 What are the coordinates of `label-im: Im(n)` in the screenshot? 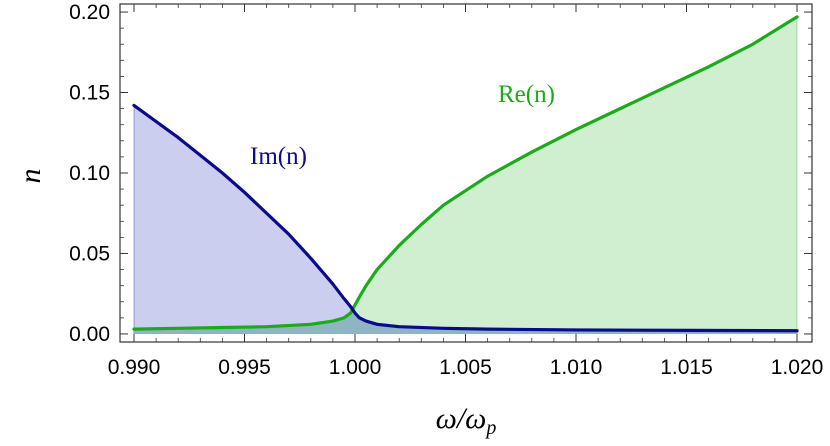 It's located at (278, 156).